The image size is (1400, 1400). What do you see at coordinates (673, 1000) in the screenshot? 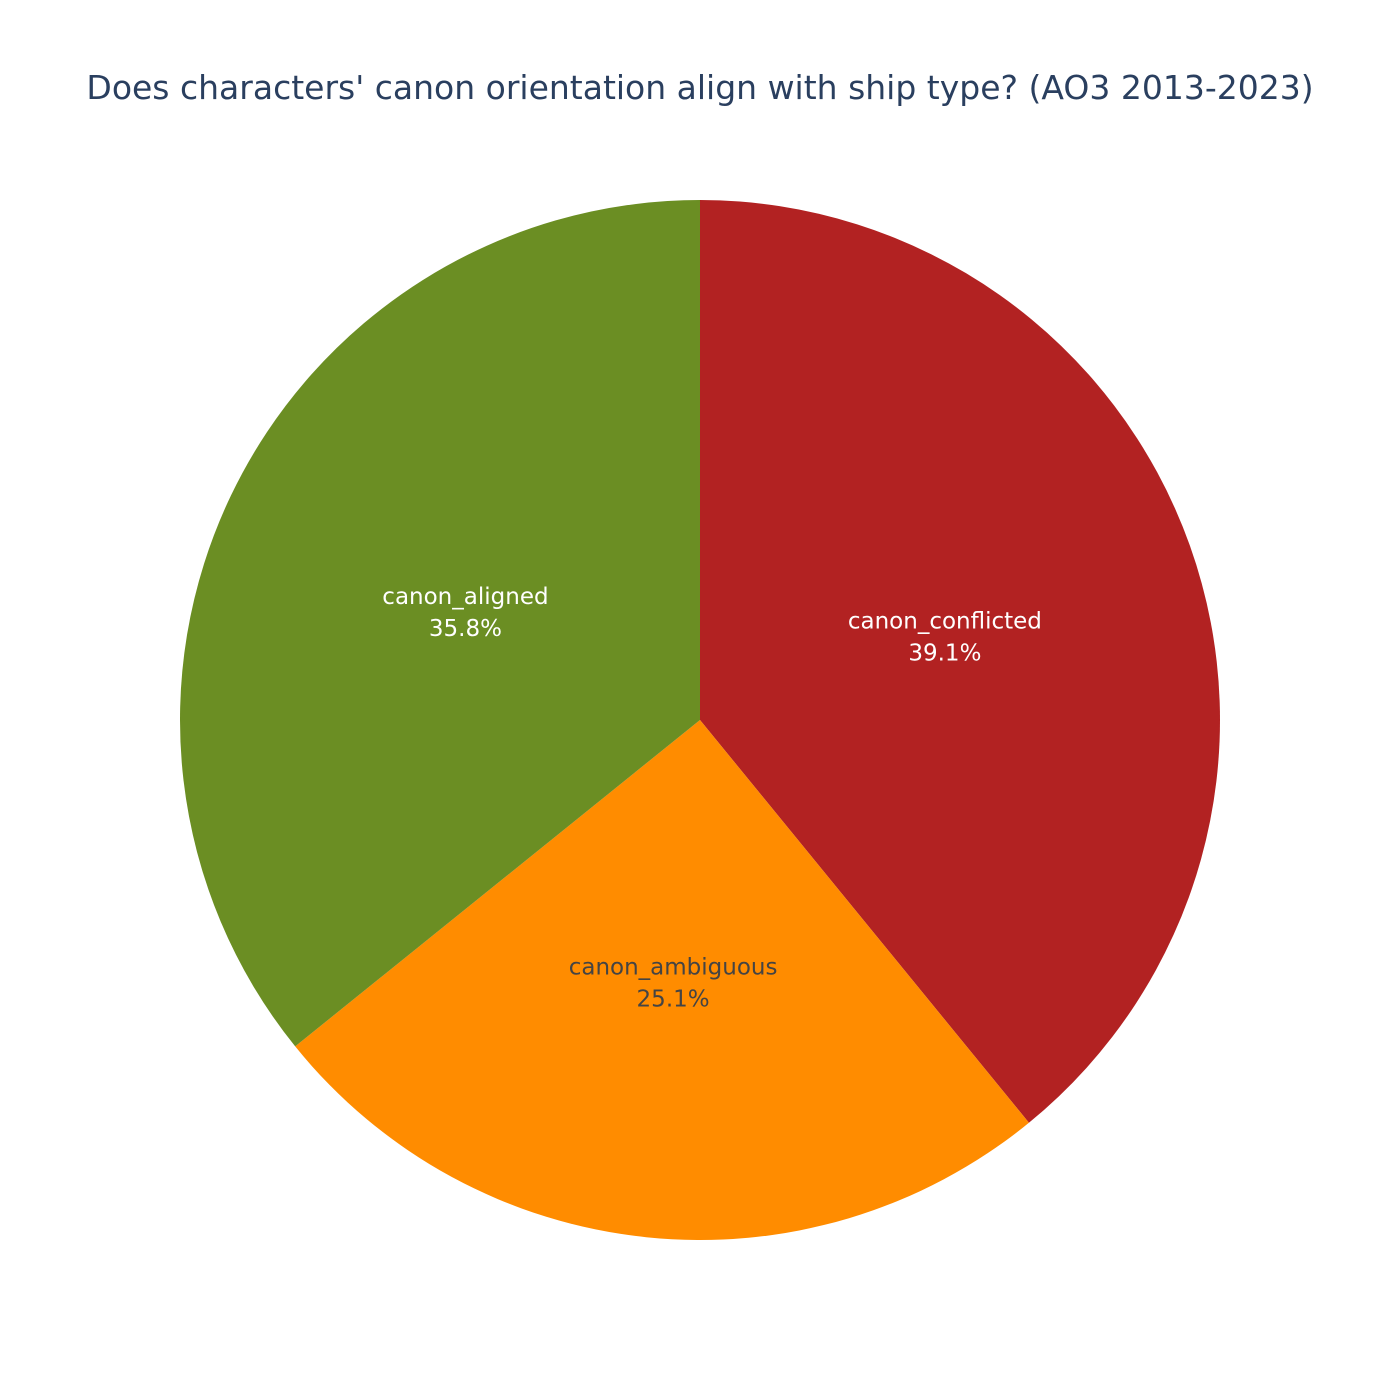
I see `slice-percent-canon-ambiguous: 25.1%` at bounding box center [673, 1000].